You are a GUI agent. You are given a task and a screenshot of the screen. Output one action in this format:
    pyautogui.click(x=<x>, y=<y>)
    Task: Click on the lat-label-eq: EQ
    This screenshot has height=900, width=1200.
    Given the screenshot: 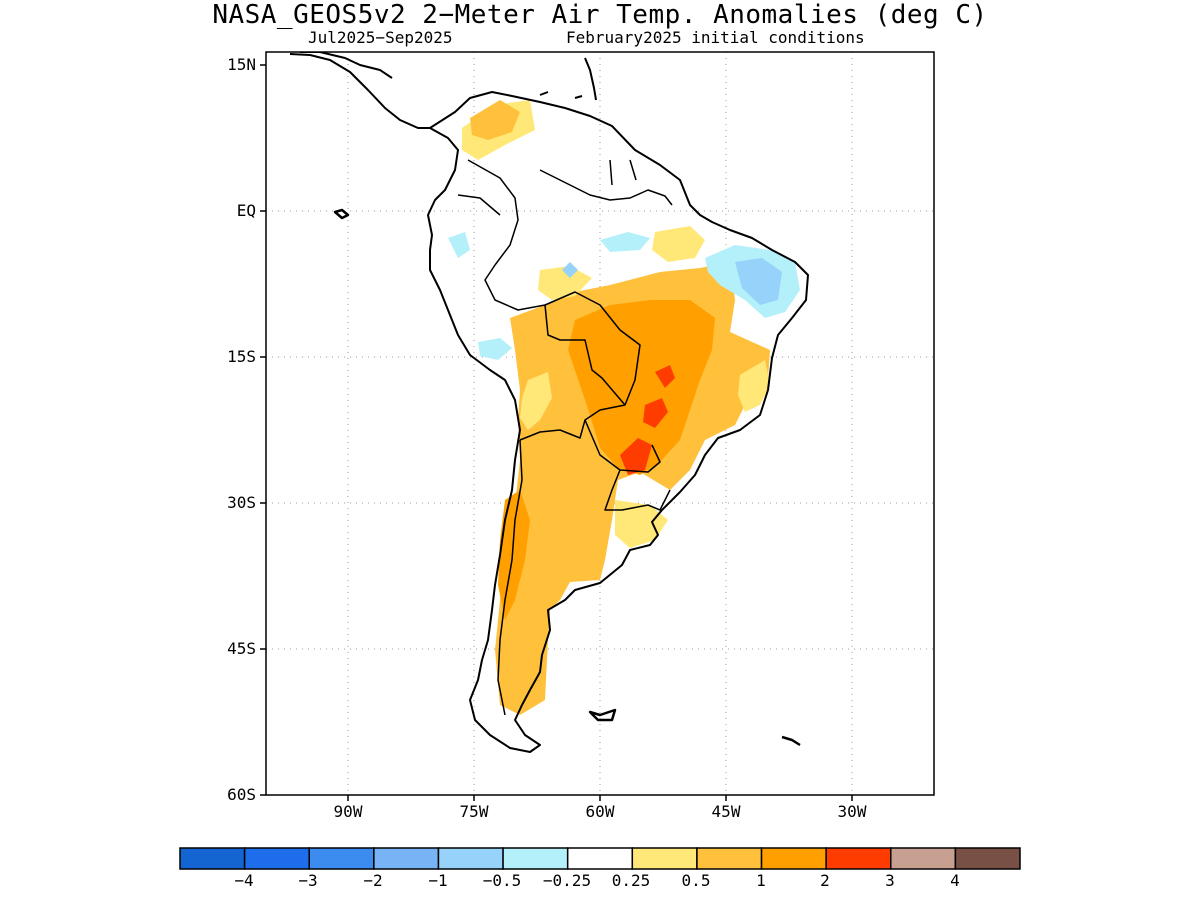 What is the action you would take?
    pyautogui.click(x=246, y=210)
    